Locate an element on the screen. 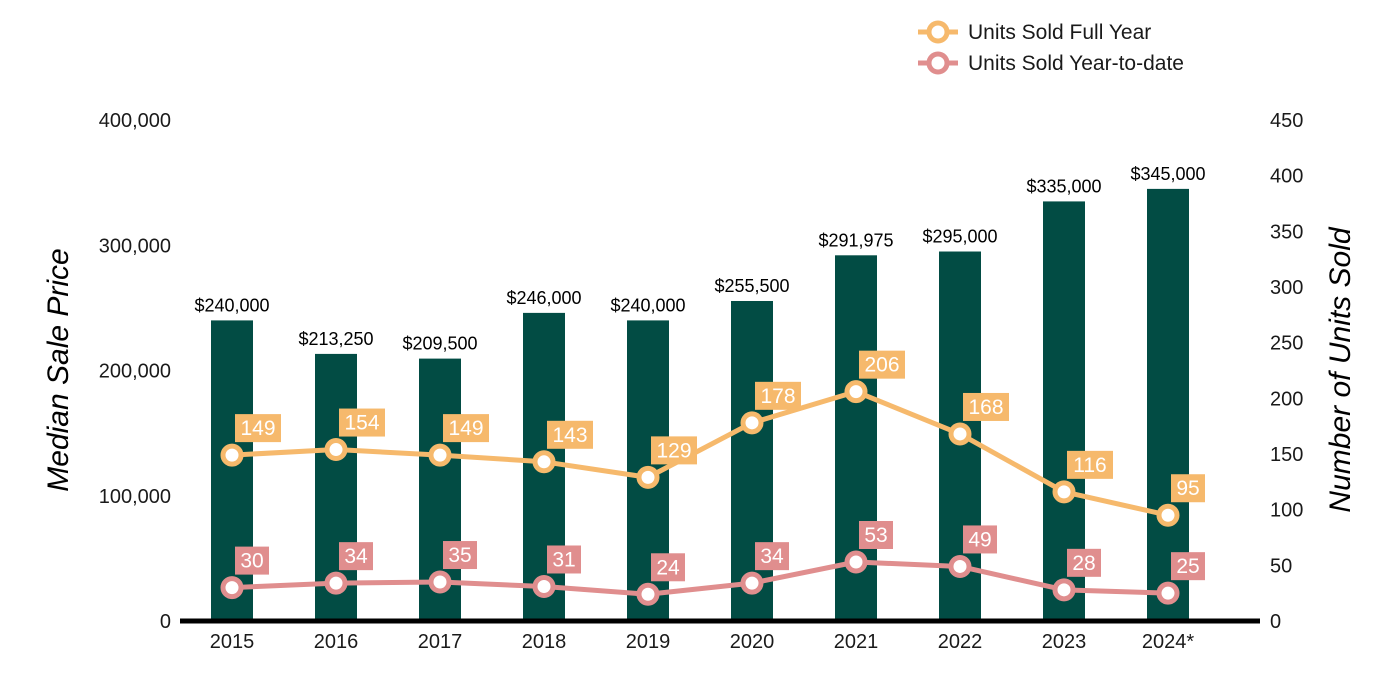 Image resolution: width=1400 pixels, height=700 pixels. legend-label: Units Sold Year-to-date is located at coordinates (1076, 63).